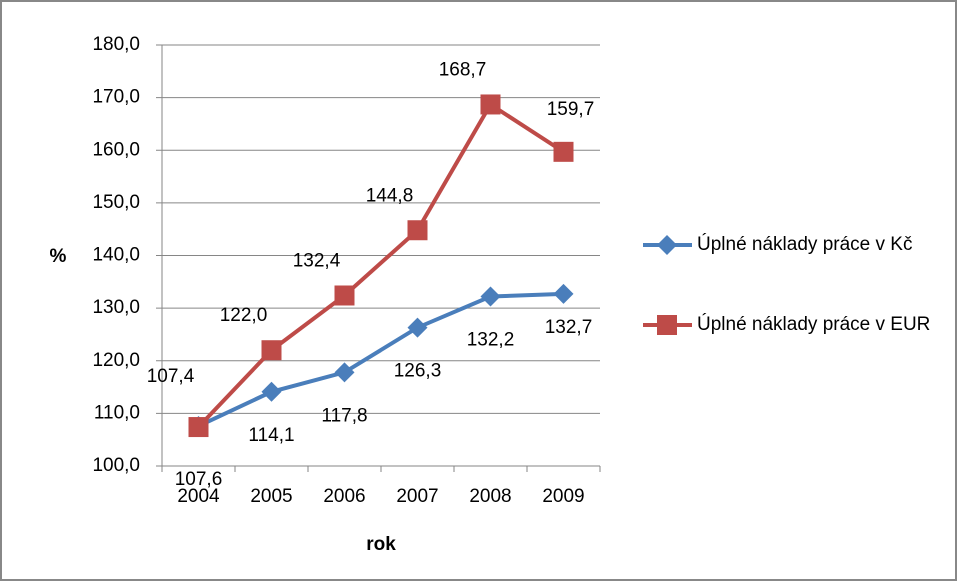 This screenshot has height=581, width=957. What do you see at coordinates (490, 496) in the screenshot?
I see `x-tick-label: 2008` at bounding box center [490, 496].